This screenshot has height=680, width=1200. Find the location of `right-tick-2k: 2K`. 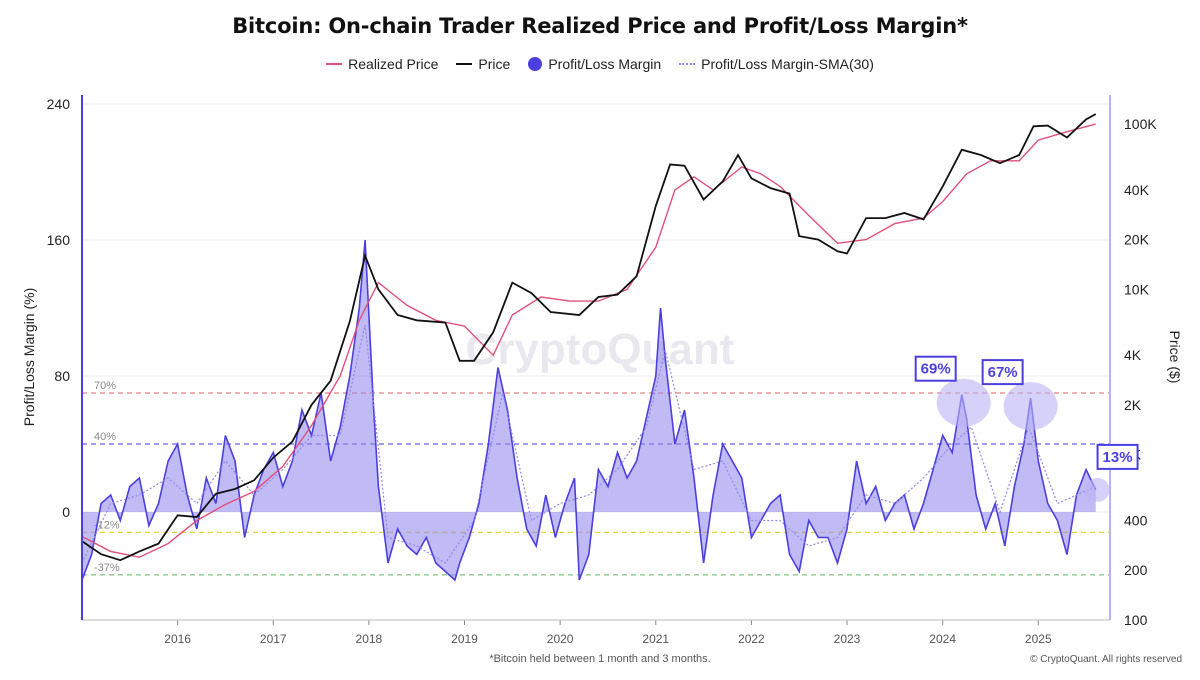

right-tick-2k: 2K is located at coordinates (1133, 405).